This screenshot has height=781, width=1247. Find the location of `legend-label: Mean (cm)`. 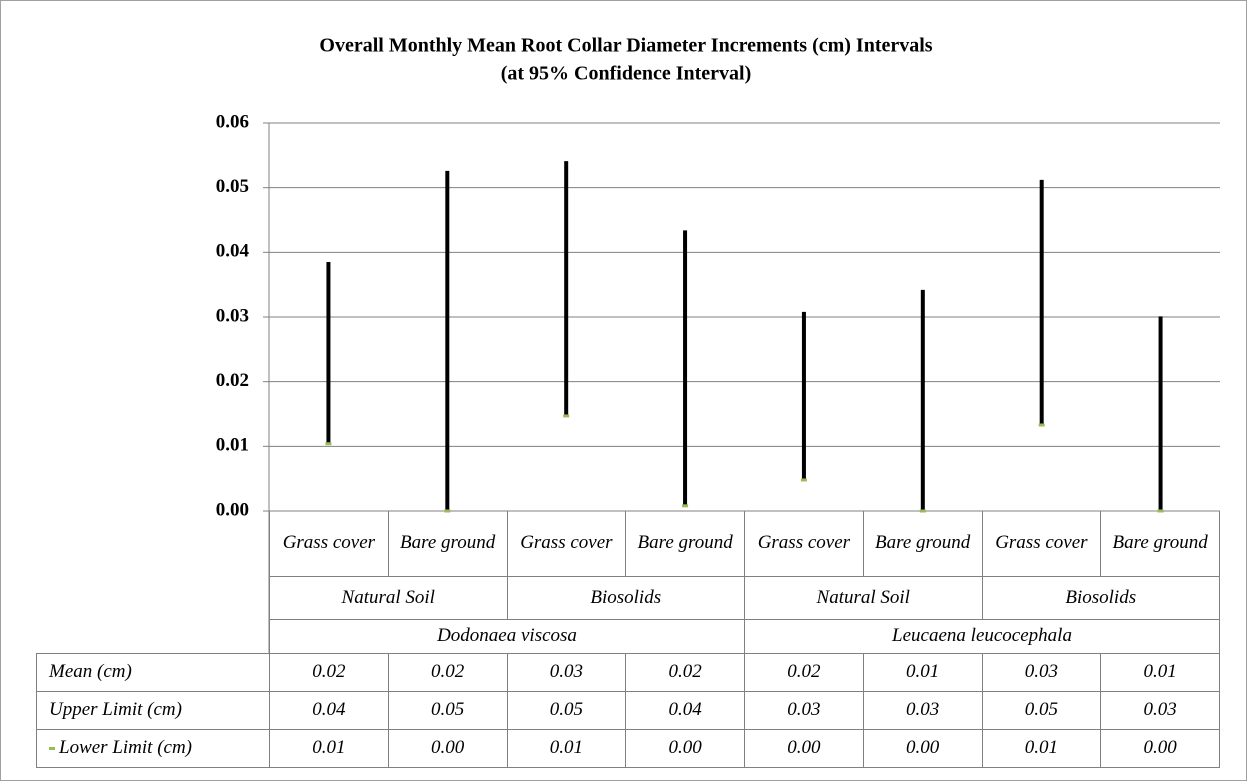

legend-label: Mean (cm) is located at coordinates (90, 671).